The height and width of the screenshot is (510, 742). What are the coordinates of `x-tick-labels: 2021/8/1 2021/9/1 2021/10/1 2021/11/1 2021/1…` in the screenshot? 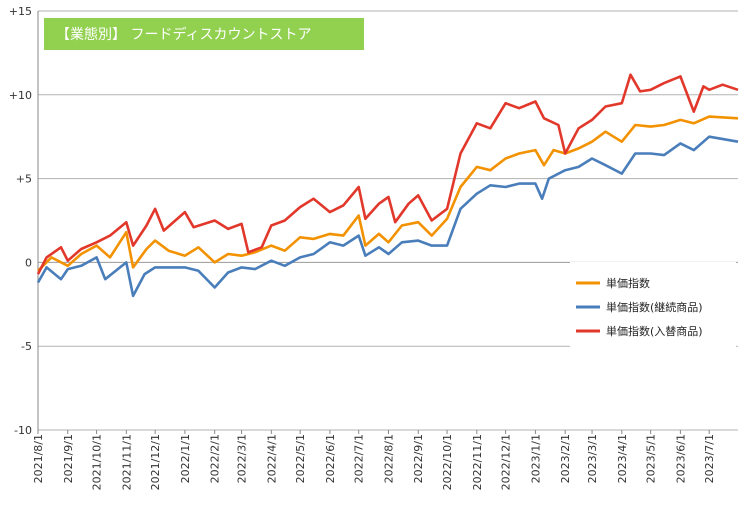 It's located at (374, 460).